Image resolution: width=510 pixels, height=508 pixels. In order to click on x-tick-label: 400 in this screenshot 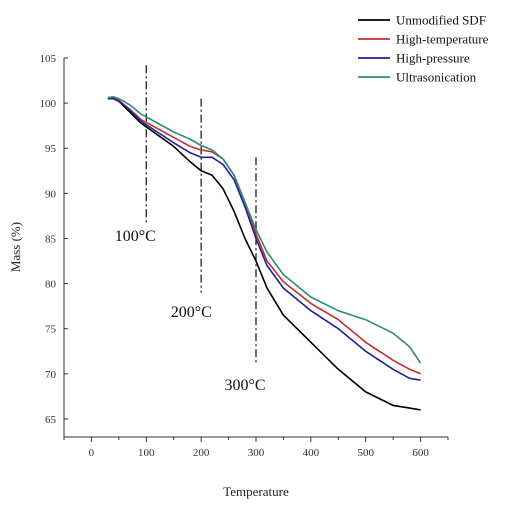, I will do `click(311, 453)`.